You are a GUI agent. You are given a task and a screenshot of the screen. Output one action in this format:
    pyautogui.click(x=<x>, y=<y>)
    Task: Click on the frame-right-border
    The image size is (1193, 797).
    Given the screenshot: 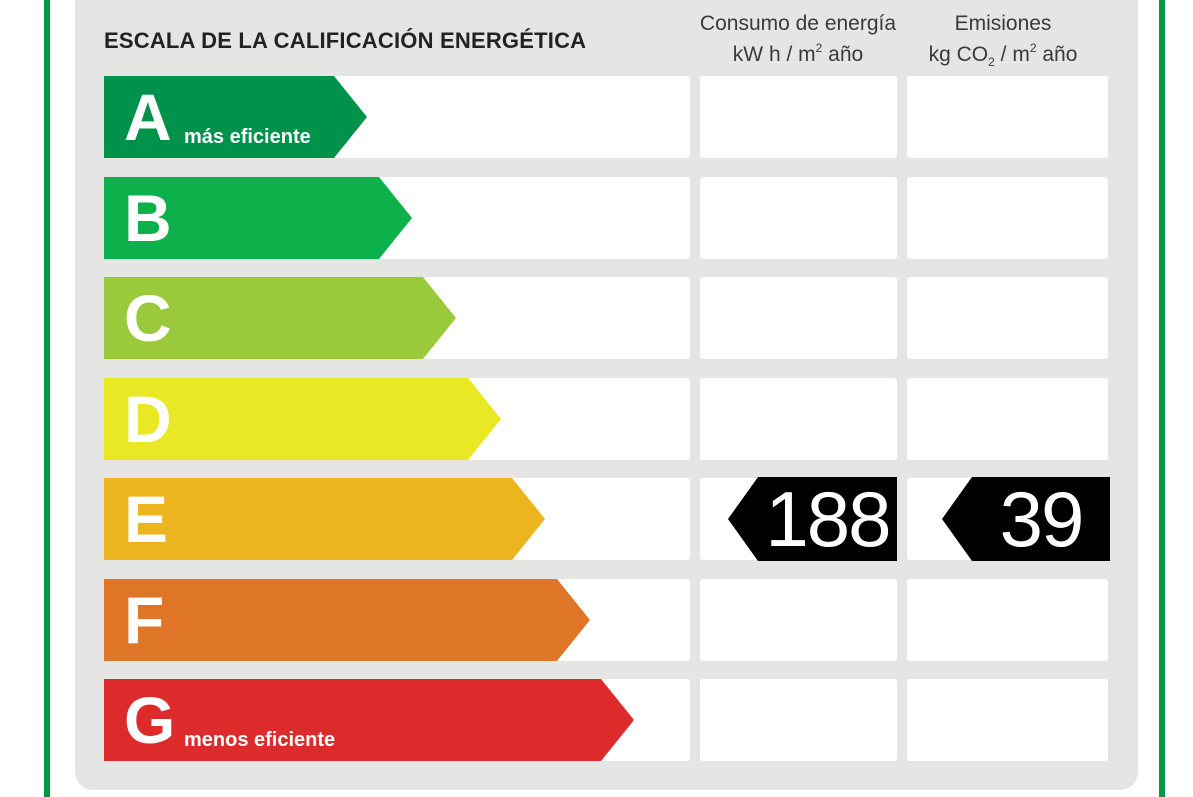 What is the action you would take?
    pyautogui.click(x=1162, y=398)
    